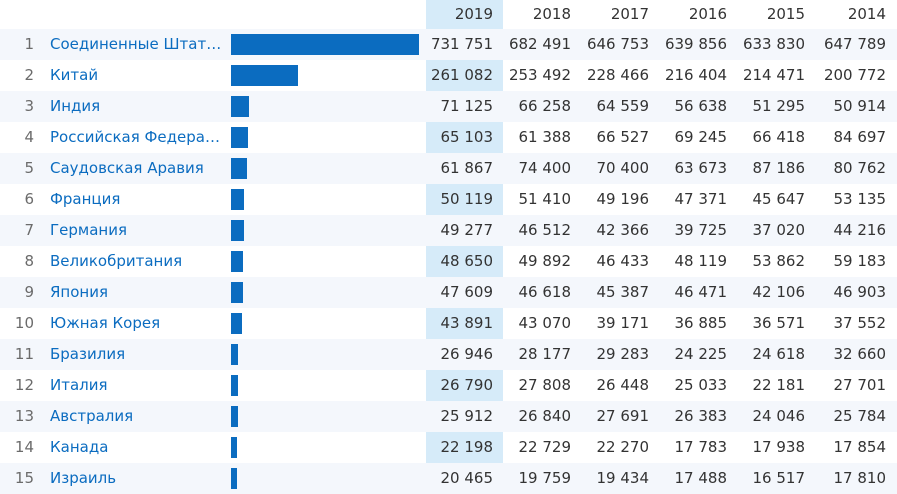 The width and height of the screenshot is (897, 494). Describe the element at coordinates (29, 230) in the screenshot. I see `rank-number: 7` at that location.